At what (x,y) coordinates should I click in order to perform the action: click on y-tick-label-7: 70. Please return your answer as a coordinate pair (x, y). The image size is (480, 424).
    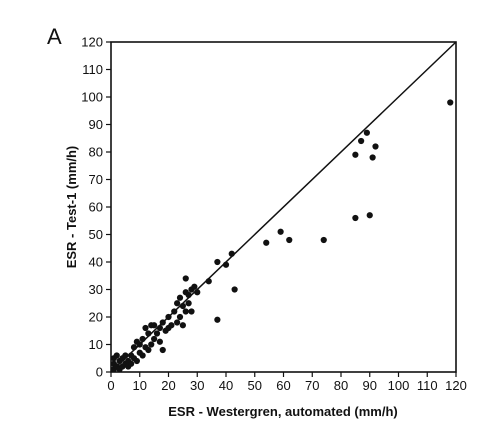
    Looking at the image, I should click on (96, 179).